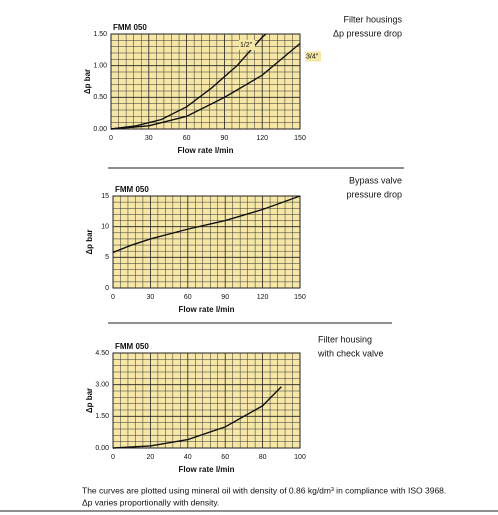 The height and width of the screenshot is (515, 498). What do you see at coordinates (102, 353) in the screenshot?
I see `y-tick-label: 4.50` at bounding box center [102, 353].